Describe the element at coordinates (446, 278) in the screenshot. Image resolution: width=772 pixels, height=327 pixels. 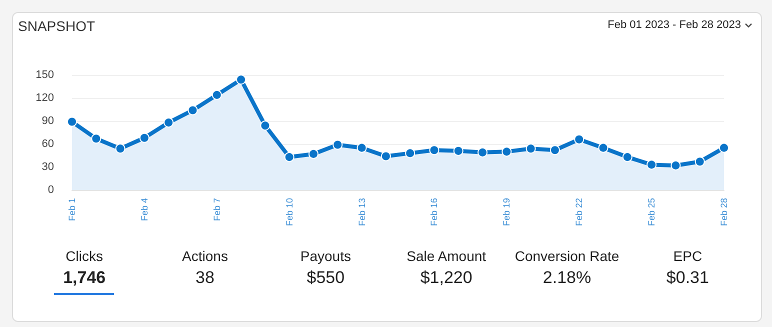
I see `text: $1,220` at that location.